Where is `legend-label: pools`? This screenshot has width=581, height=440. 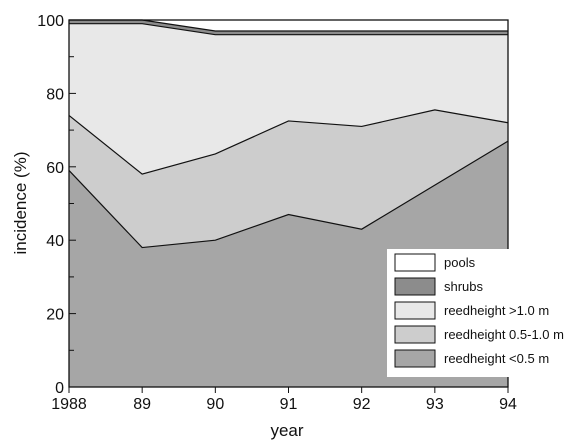
legend-label: pools is located at coordinates (460, 262).